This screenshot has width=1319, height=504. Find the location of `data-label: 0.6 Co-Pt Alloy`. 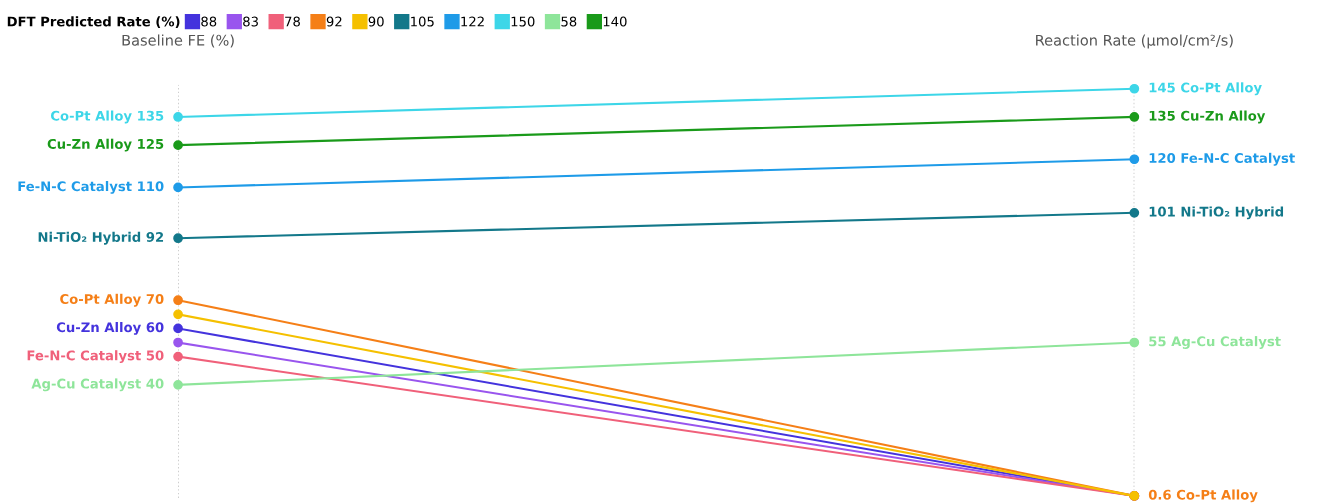

data-label: 0.6 Co-Pt Alloy is located at coordinates (1203, 496).